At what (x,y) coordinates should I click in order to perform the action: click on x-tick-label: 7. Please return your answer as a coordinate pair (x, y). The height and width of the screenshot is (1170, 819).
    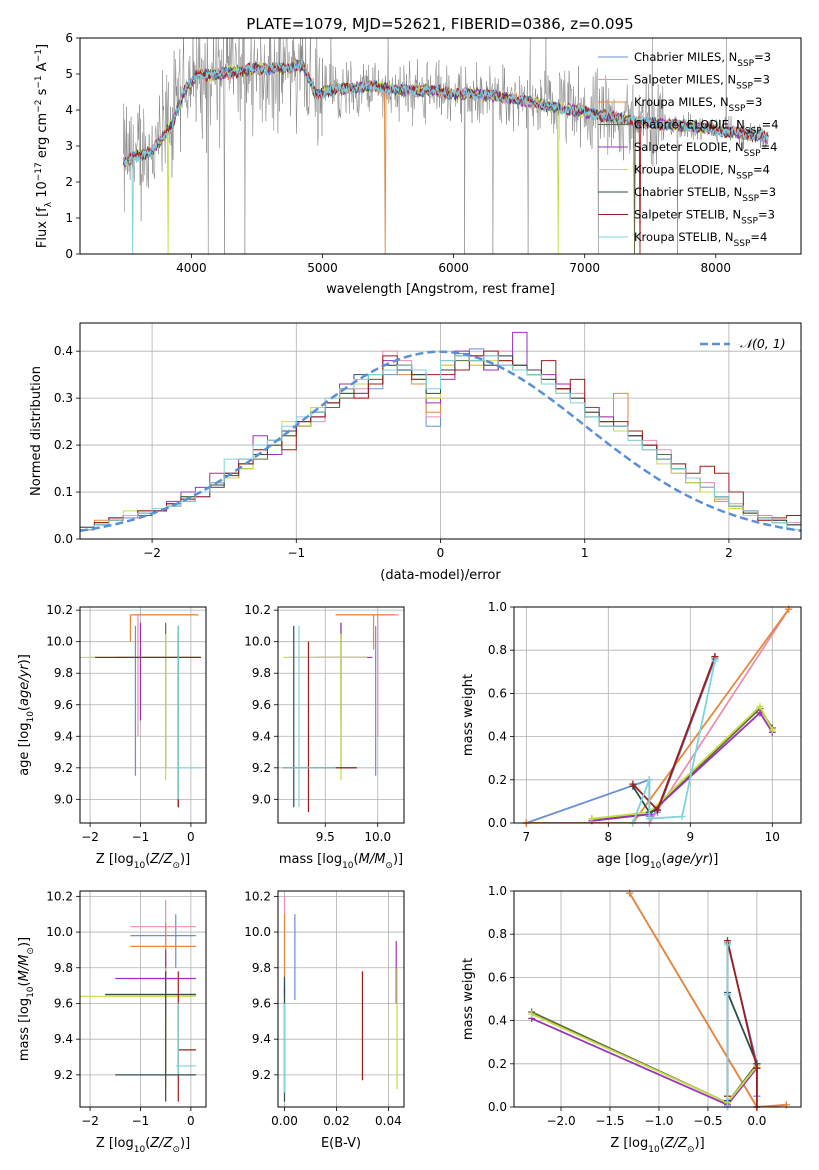
    Looking at the image, I should click on (526, 837).